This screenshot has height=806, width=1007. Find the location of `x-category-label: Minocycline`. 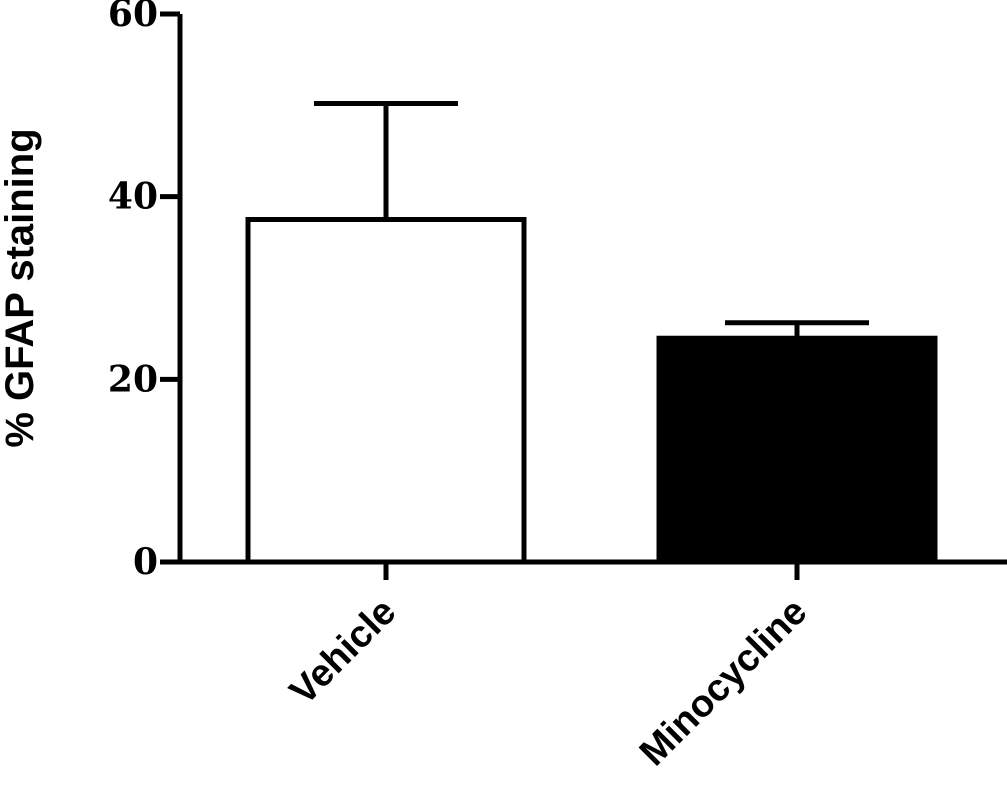

x-category-label: Minocycline is located at coordinates (723, 682).